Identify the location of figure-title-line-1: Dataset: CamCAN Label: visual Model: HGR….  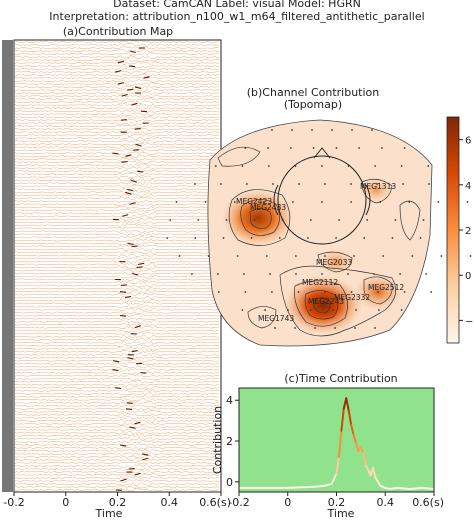
(237, 5).